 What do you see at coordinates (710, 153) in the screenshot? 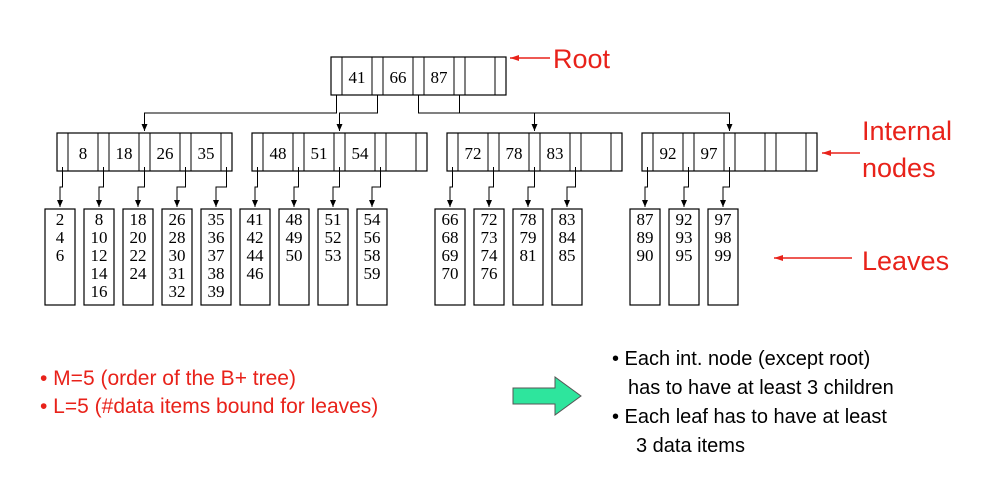
I see `node-key: 97` at bounding box center [710, 153].